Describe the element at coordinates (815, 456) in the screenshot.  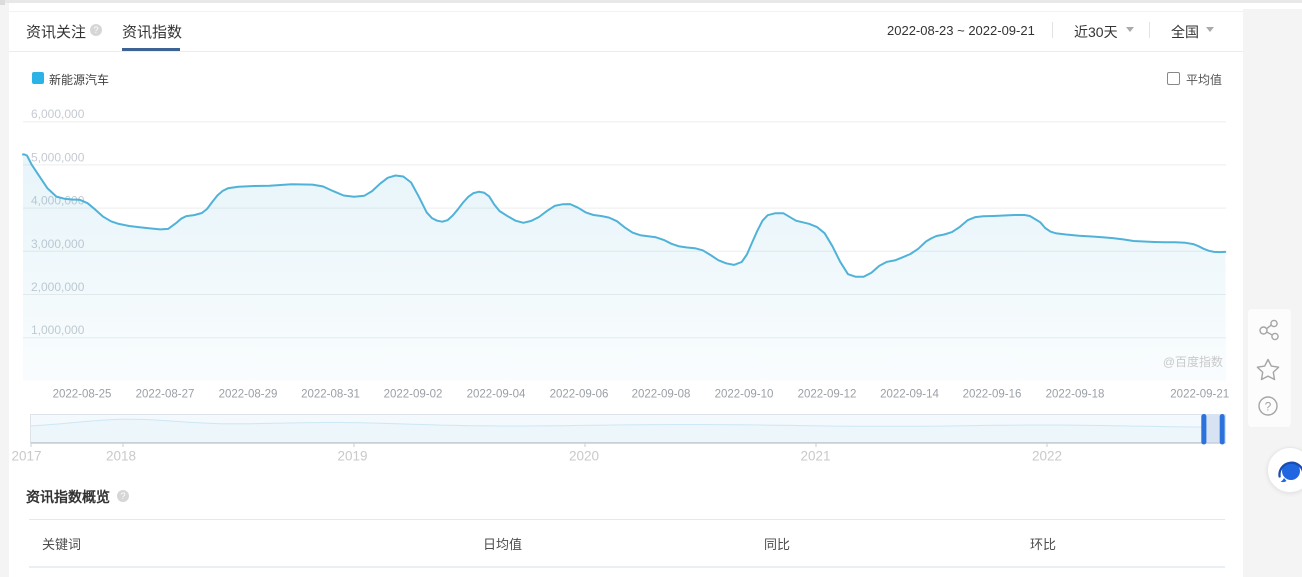
I see `svg-text: 2021` at that location.